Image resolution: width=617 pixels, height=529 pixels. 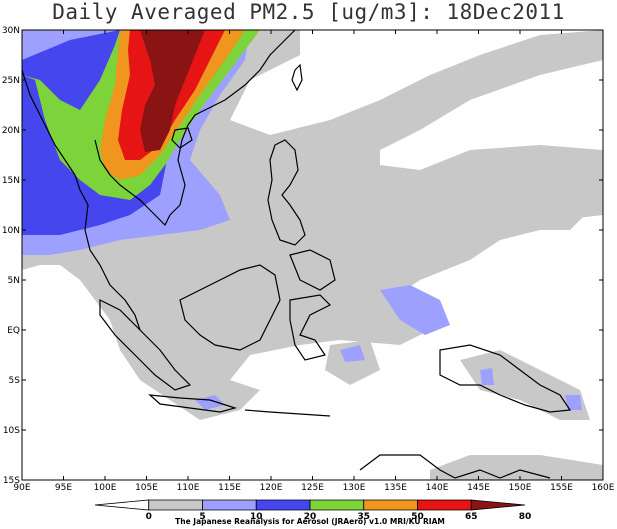 What do you see at coordinates (11, 131) in the screenshot?
I see `lat-label: 20N` at bounding box center [11, 131].